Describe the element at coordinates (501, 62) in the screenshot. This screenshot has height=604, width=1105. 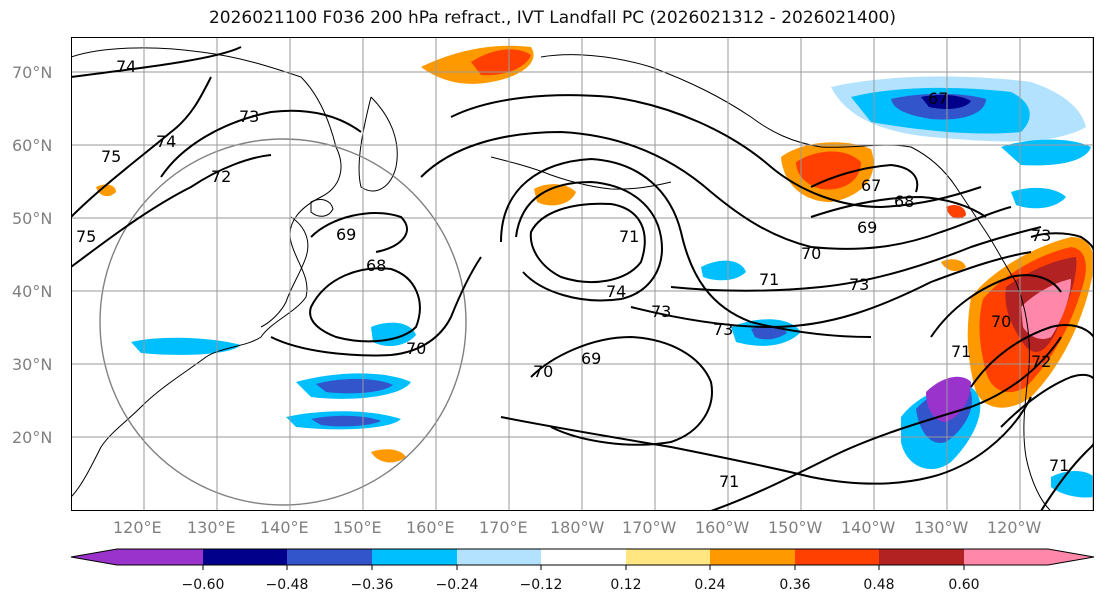
I see `shade-bering-red` at that location.